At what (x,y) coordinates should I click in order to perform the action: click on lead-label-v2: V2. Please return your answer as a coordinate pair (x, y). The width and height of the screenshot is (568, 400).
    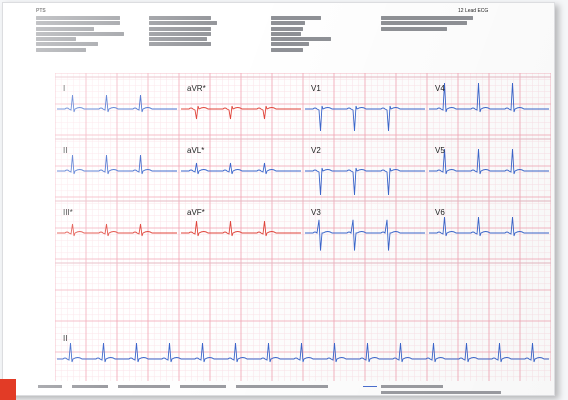
    Looking at the image, I should click on (316, 150).